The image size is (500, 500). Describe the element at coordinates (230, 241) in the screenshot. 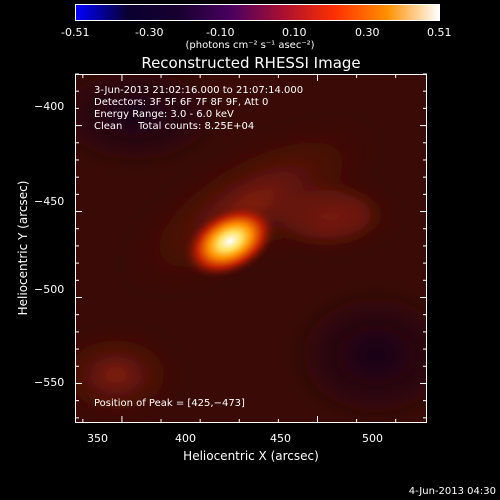

I see `peak-source` at that location.